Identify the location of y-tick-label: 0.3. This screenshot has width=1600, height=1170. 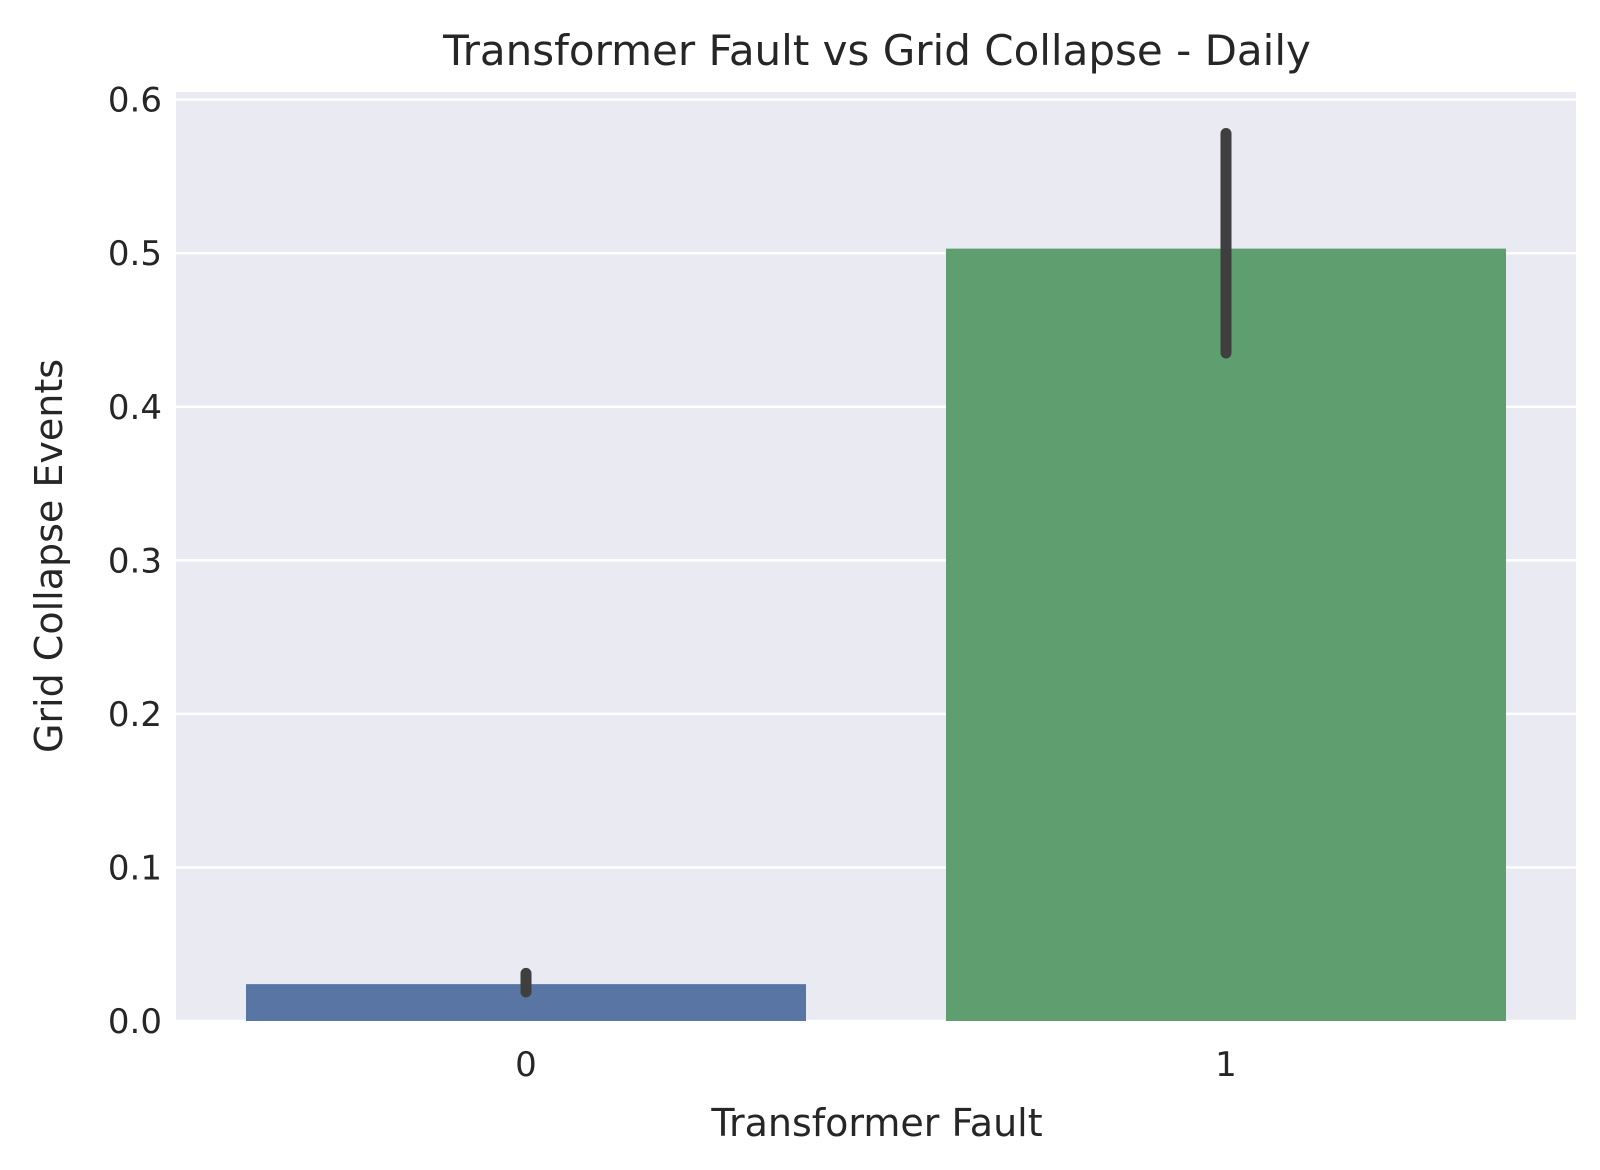
(135, 561).